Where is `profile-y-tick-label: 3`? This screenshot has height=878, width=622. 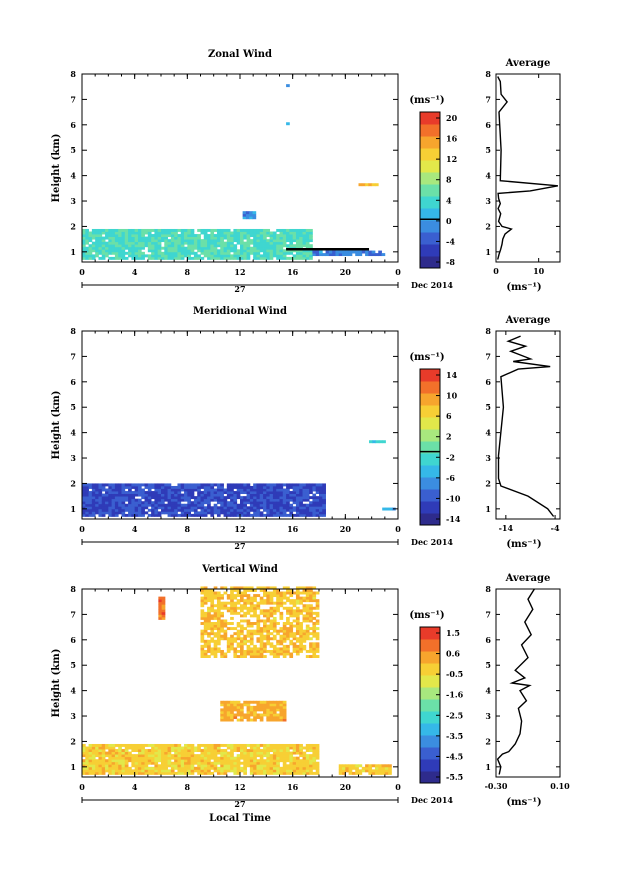 profile-y-tick-label: 3 is located at coordinates (488, 458).